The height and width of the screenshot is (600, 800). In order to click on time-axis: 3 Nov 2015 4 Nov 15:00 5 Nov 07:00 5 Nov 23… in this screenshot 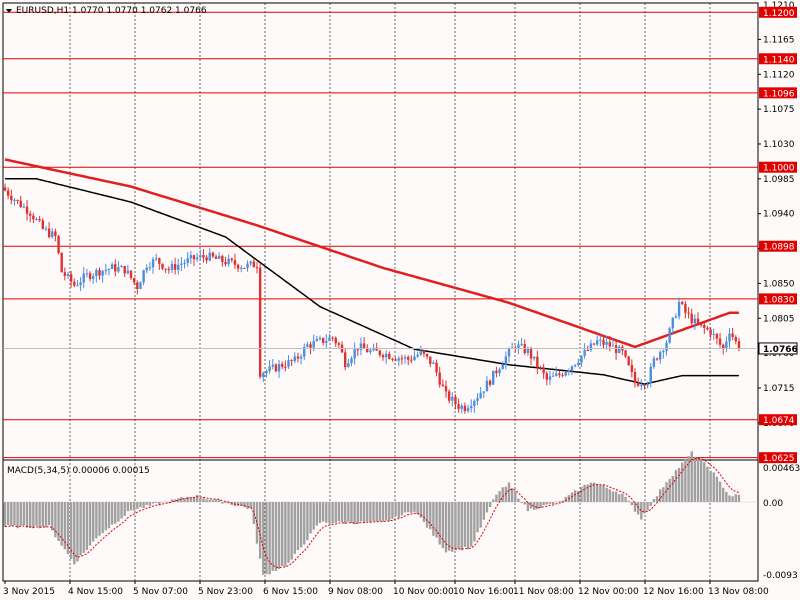, I will do `click(386, 589)`.